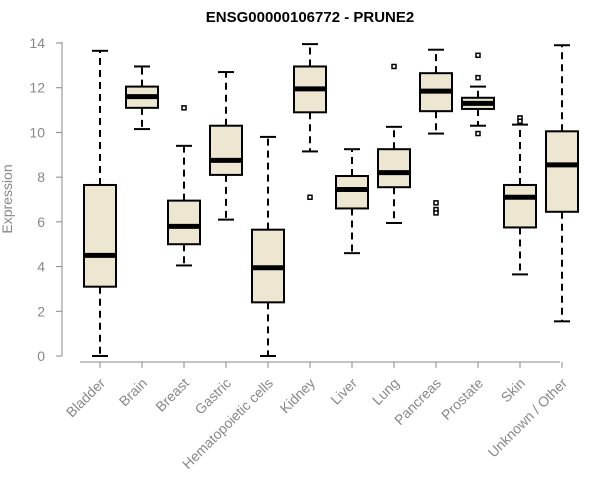 This screenshot has height=500, width=600. I want to click on box-liver, so click(352, 201).